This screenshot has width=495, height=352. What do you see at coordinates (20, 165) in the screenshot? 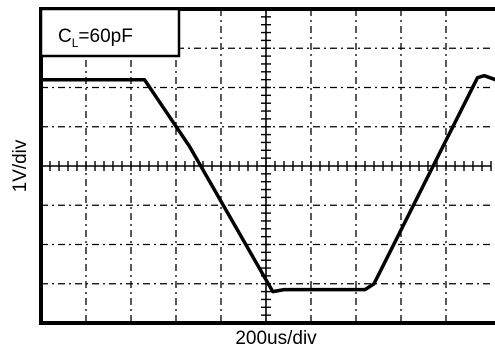
I see `y-axis-label: 1V/div` at bounding box center [20, 165].